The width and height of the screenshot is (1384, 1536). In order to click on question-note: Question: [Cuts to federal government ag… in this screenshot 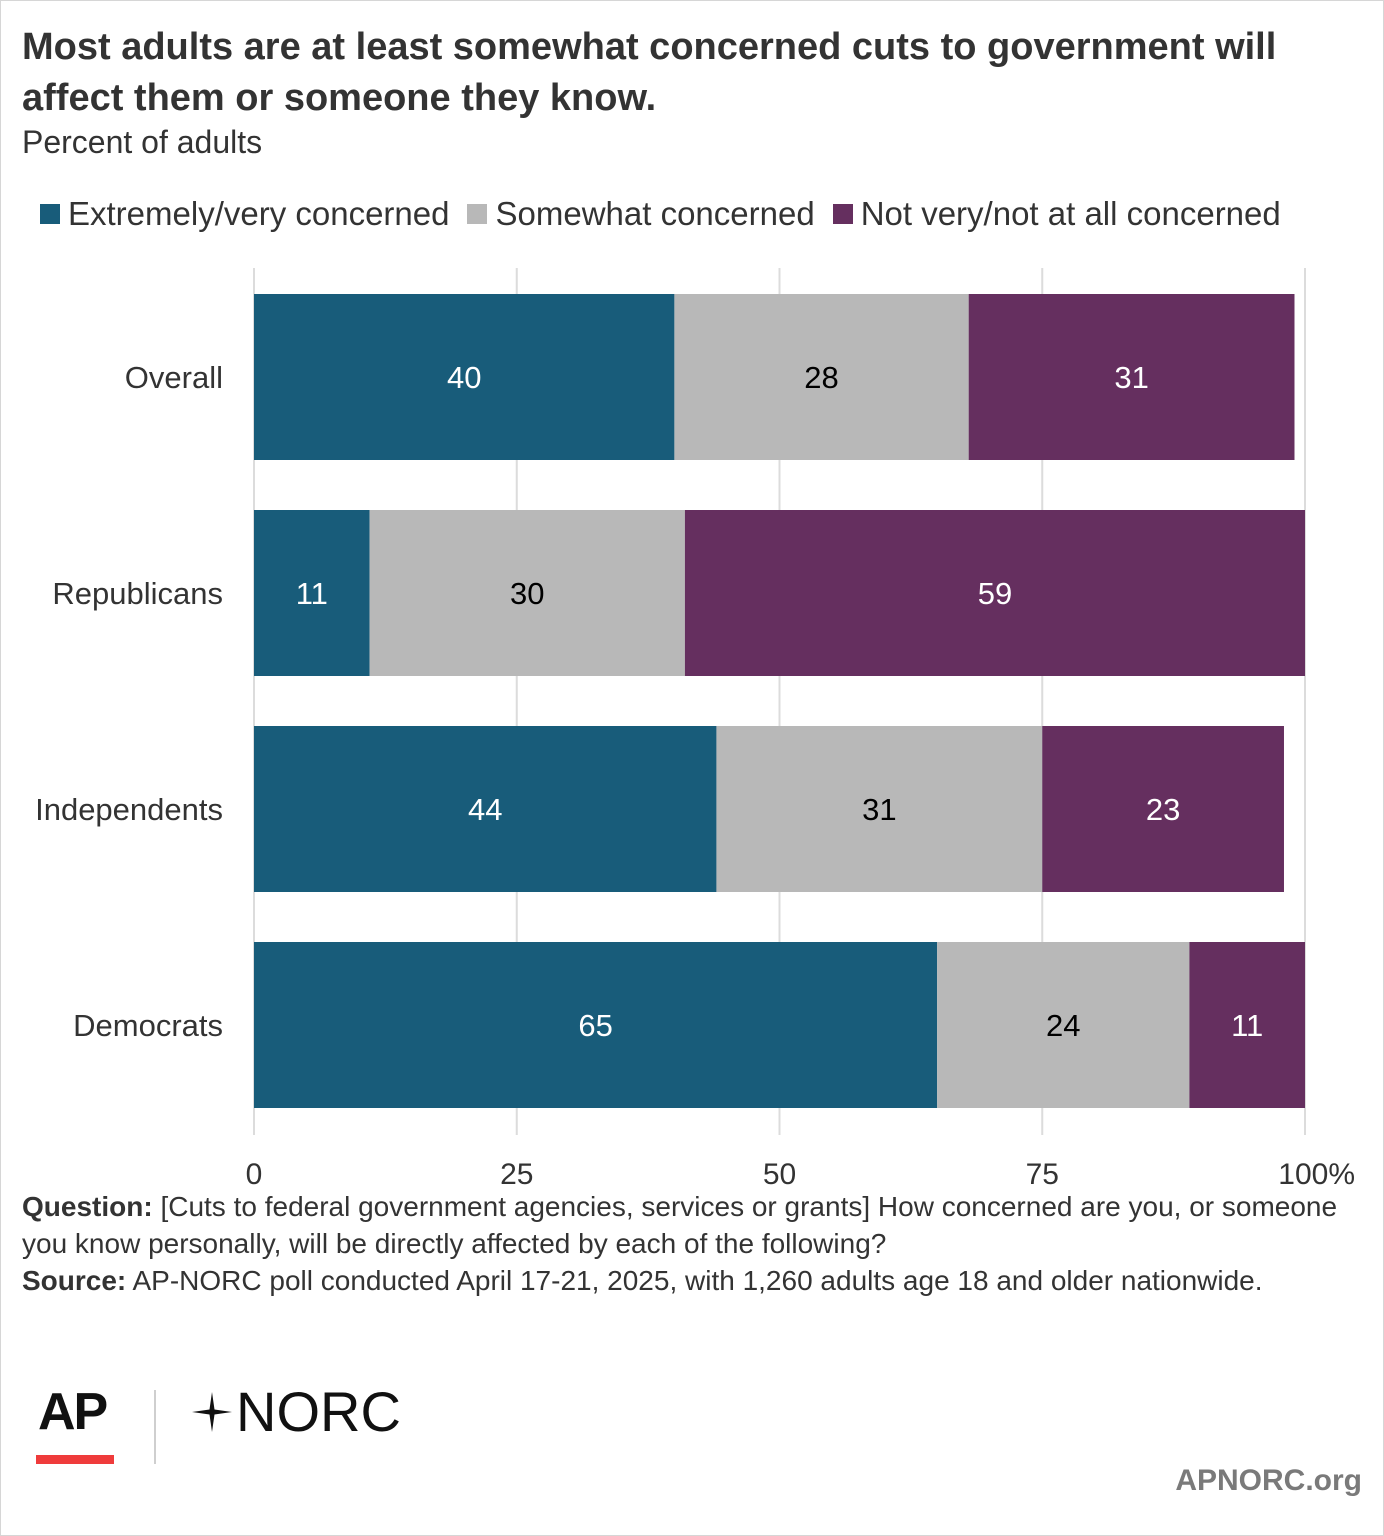, I will do `click(687, 1225)`.